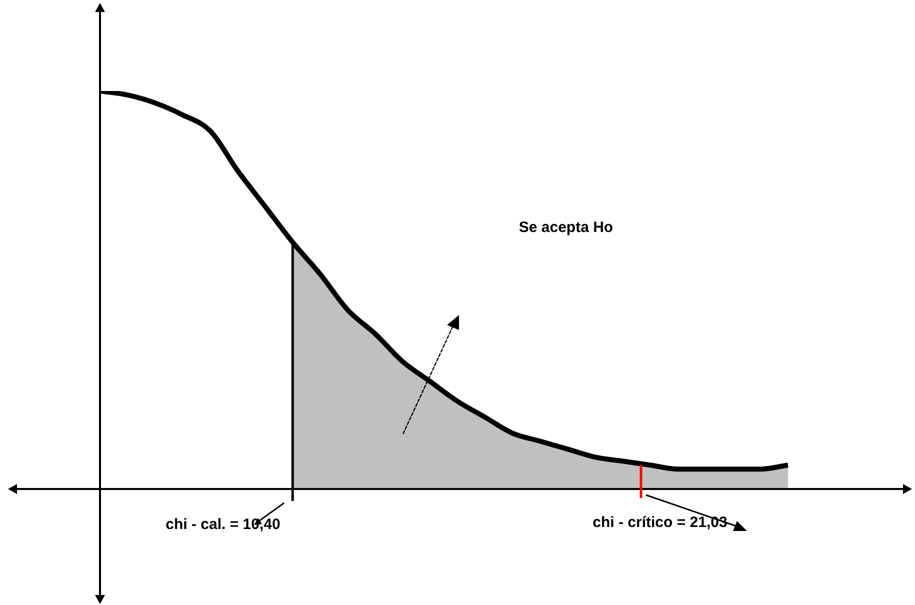 This screenshot has width=915, height=605. I want to click on text: chi - cal. = 10,40, so click(223, 525).